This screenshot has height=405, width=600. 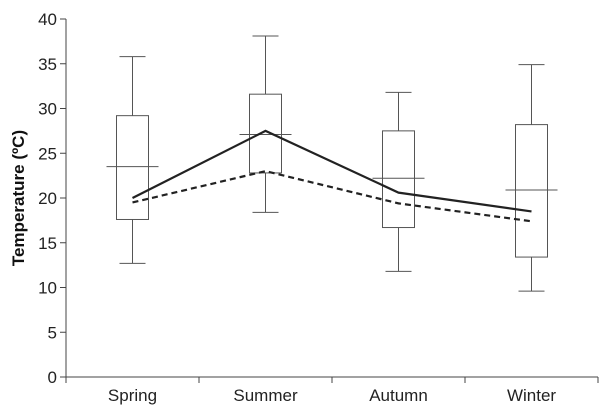 I want to click on y-tick-label: 40, so click(x=47, y=19).